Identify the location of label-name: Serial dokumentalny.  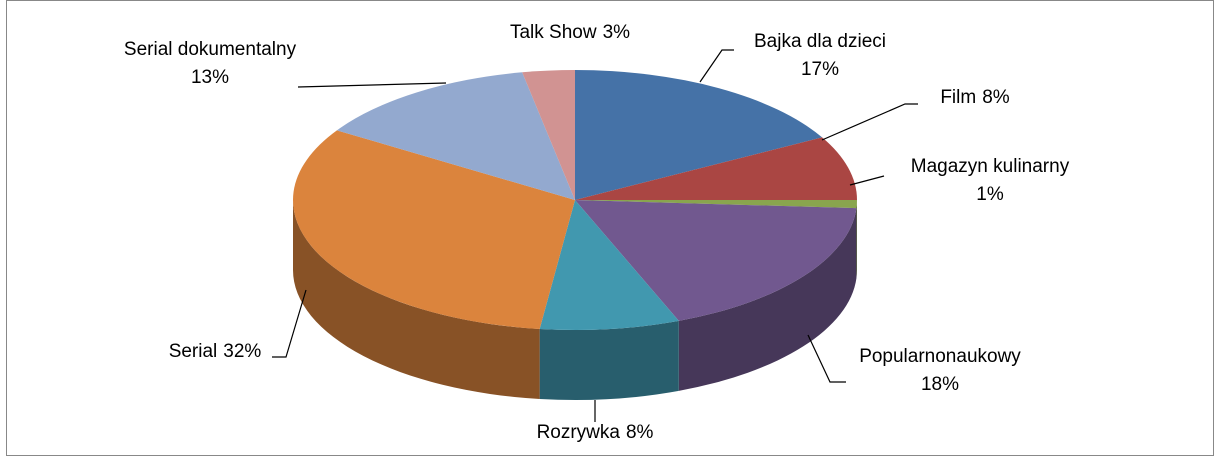
(210, 49).